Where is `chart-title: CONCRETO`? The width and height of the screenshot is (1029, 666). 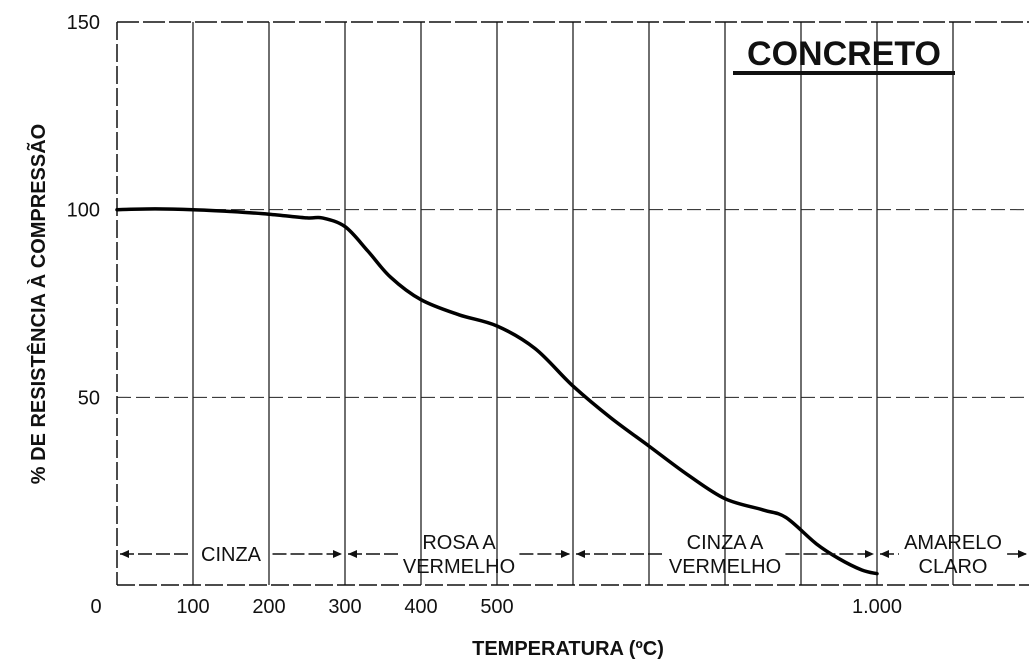 chart-title: CONCRETO is located at coordinates (844, 54).